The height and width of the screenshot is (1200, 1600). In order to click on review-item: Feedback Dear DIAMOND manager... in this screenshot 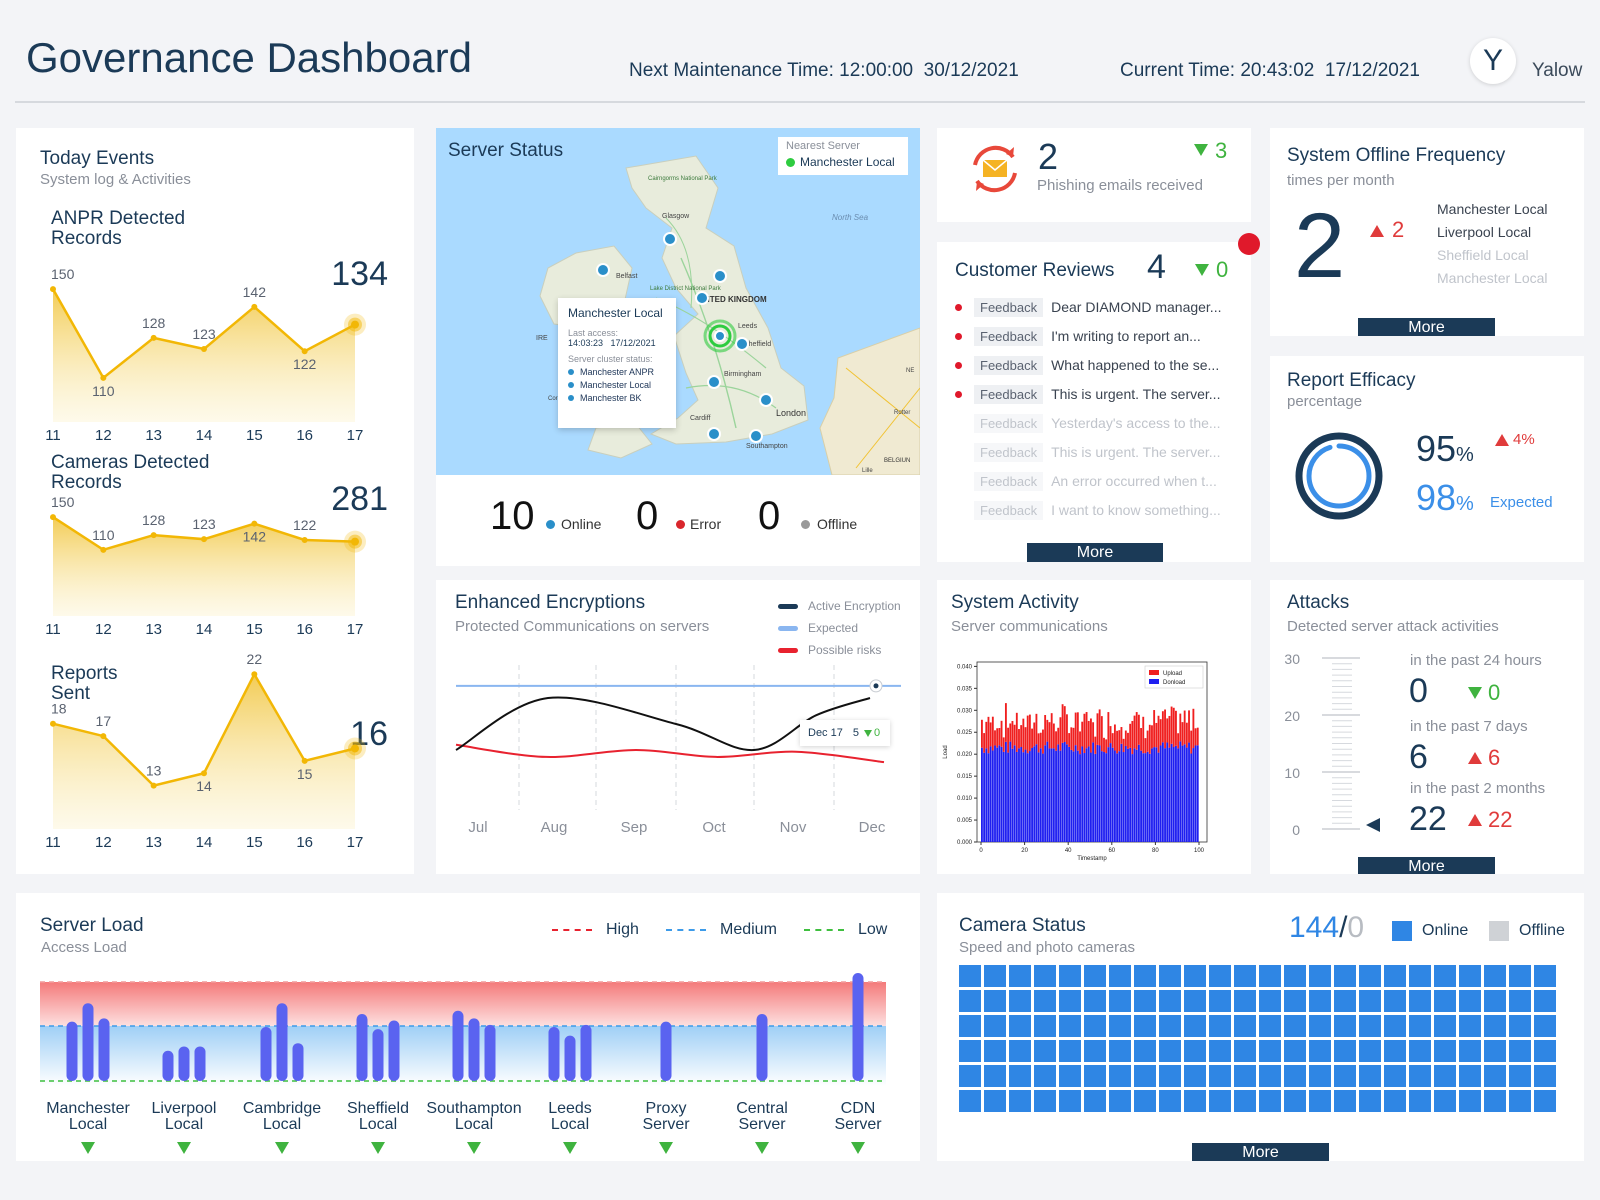, I will do `click(1095, 307)`.